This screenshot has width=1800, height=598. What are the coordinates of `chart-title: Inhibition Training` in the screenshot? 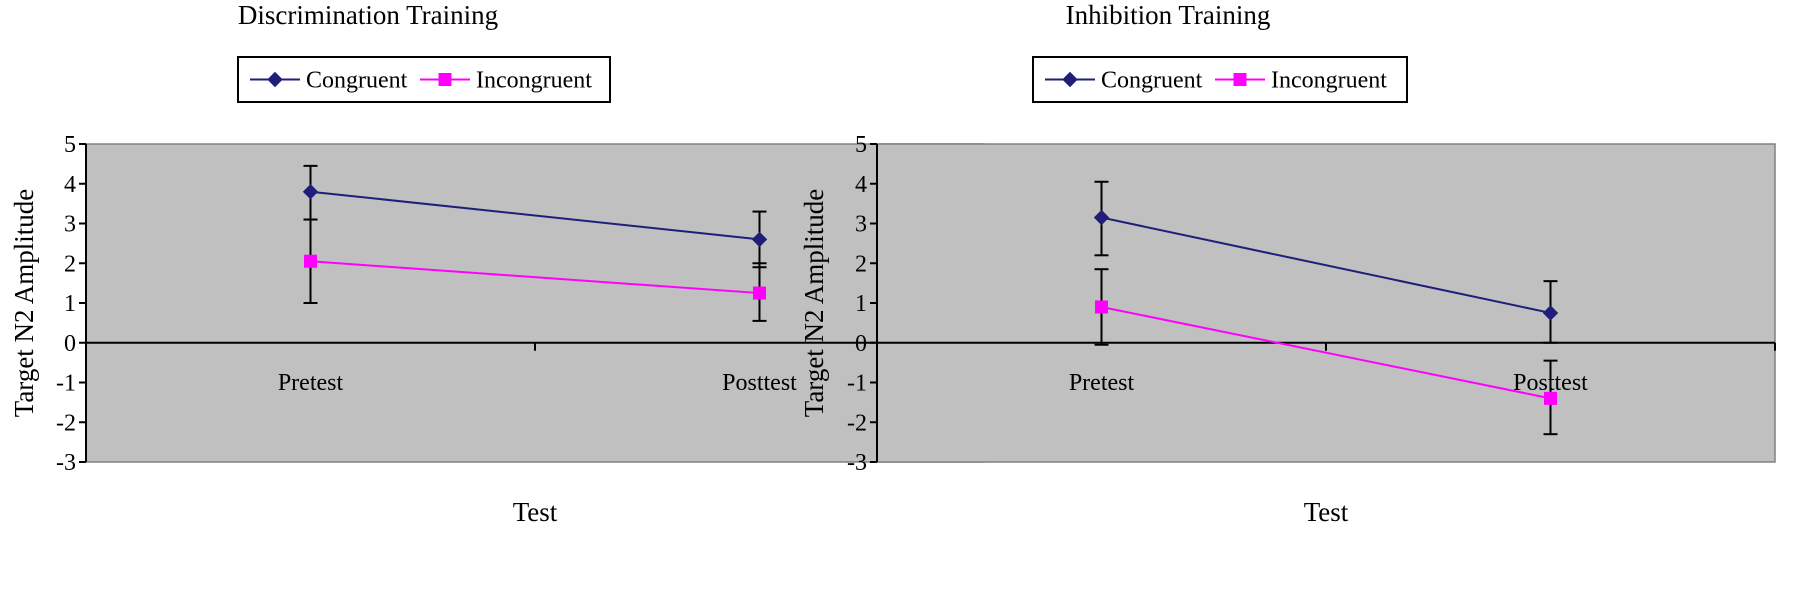 It's located at (1168, 15).